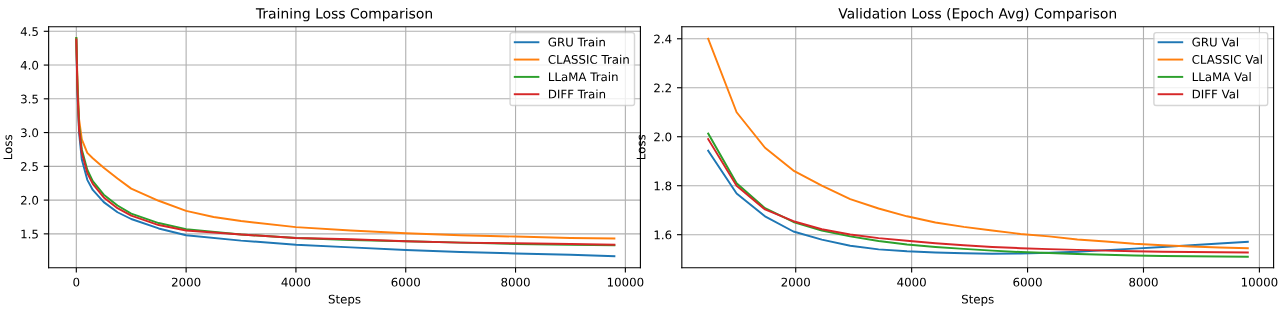 The width and height of the screenshot is (1280, 315). What do you see at coordinates (583, 77) in the screenshot?
I see `legend-label: LLaMA Train` at bounding box center [583, 77].